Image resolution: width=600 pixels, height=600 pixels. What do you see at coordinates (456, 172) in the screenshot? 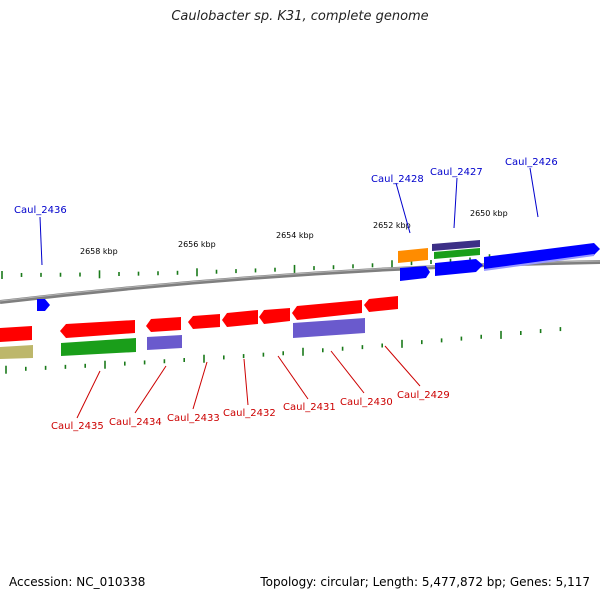
I see `label-caul-2427: Caul_2427` at bounding box center [456, 172].